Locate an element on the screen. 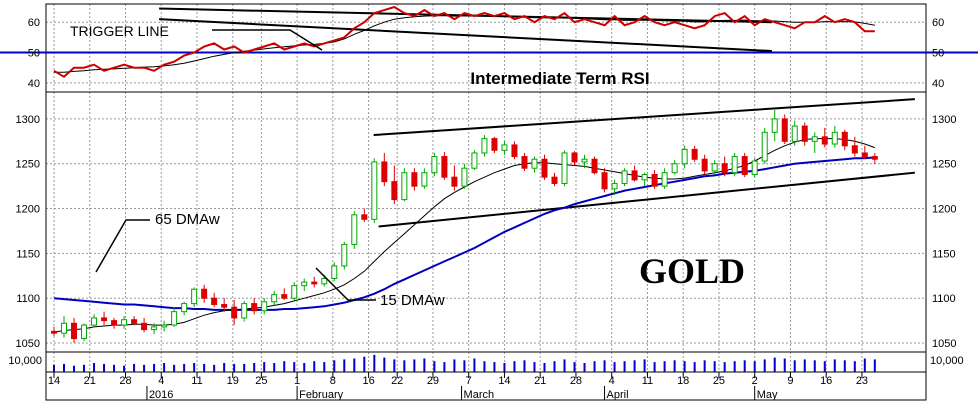 Image resolution: width=978 pixels, height=410 pixels. price-ytick-left: 1200 is located at coordinates (28, 210).